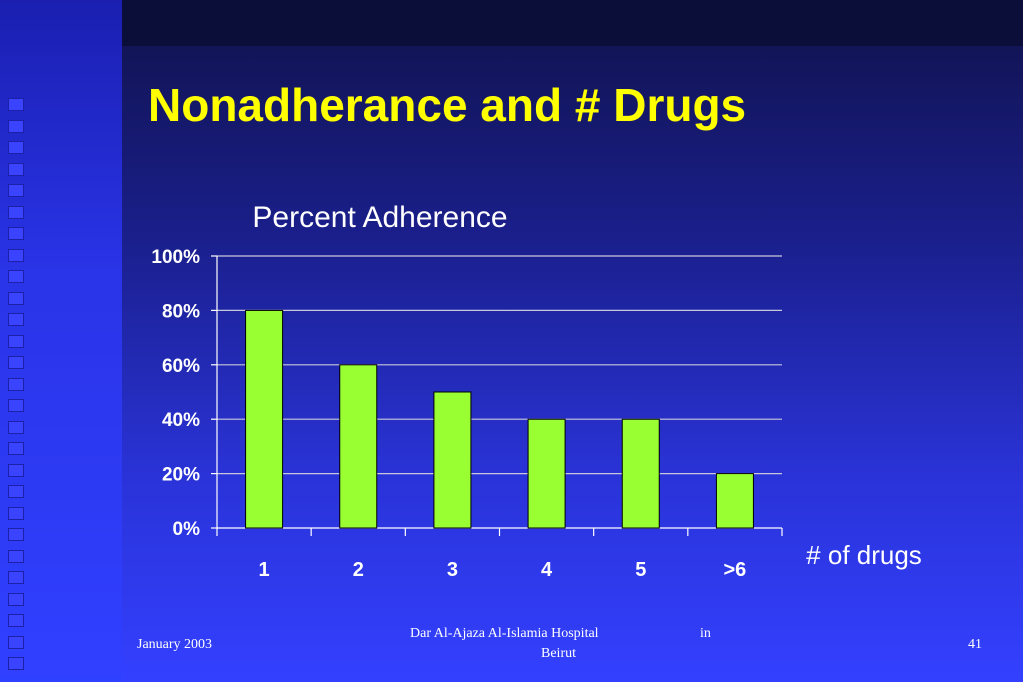 The width and height of the screenshot is (1023, 682). Describe the element at coordinates (181, 366) in the screenshot. I see `y-tick-label: 60%` at that location.